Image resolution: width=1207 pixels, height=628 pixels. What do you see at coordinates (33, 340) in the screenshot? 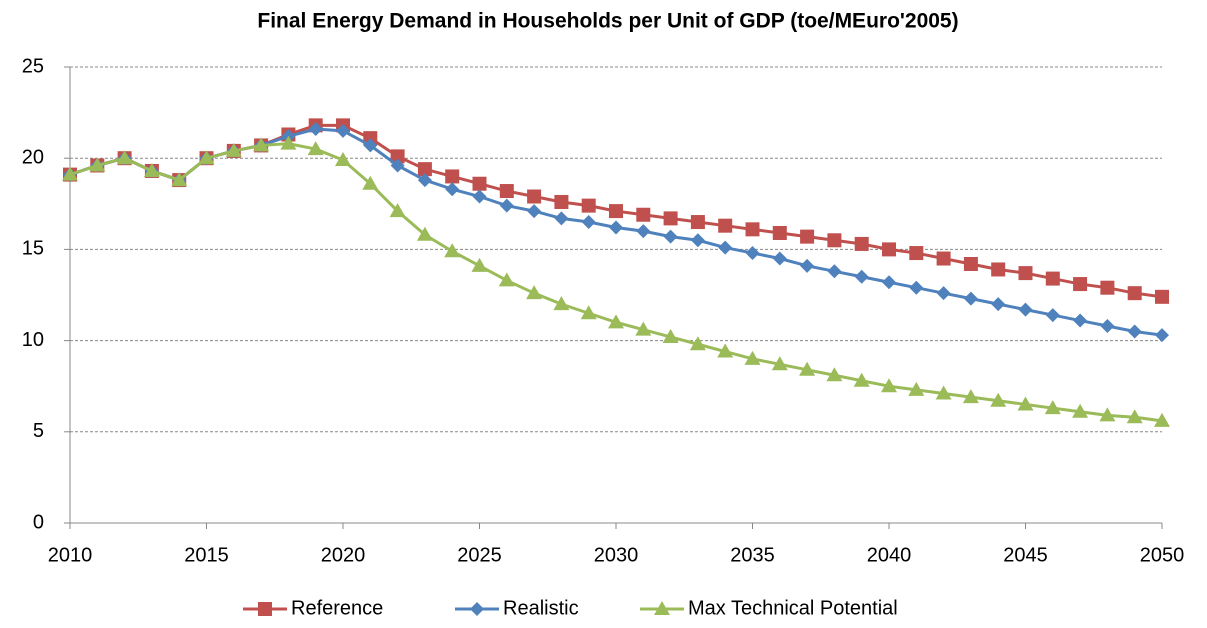
I see `y-tick-label: 10` at bounding box center [33, 340].